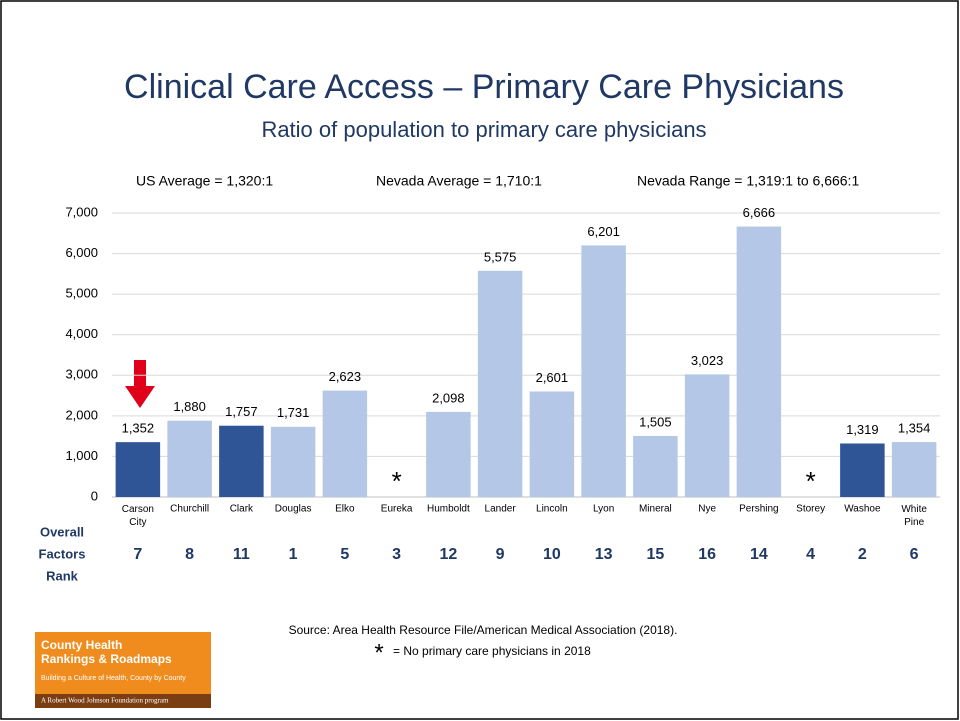  Describe the element at coordinates (189, 406) in the screenshot. I see `value-label: 1,880` at that location.